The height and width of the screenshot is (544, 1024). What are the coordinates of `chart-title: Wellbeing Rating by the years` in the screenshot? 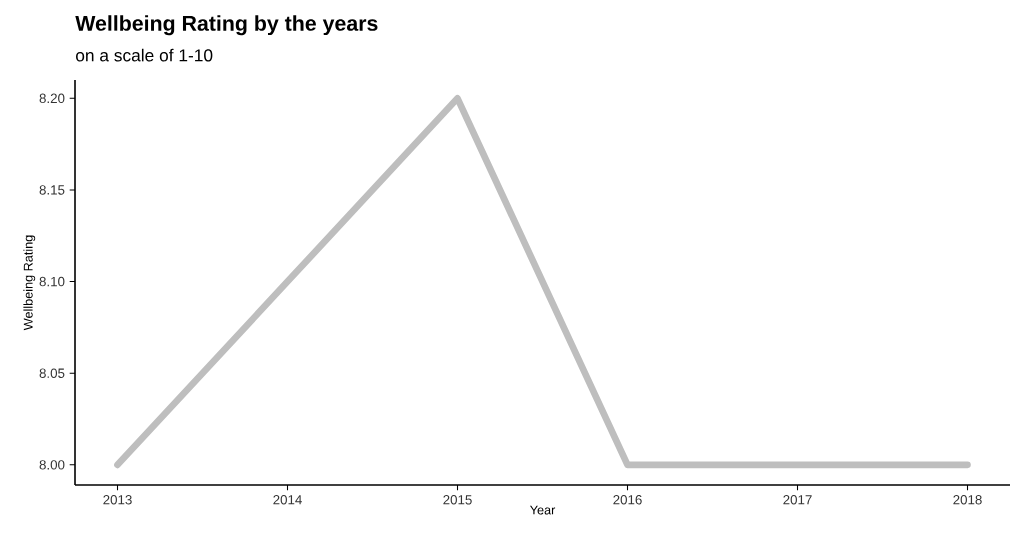 It's located at (226, 25).